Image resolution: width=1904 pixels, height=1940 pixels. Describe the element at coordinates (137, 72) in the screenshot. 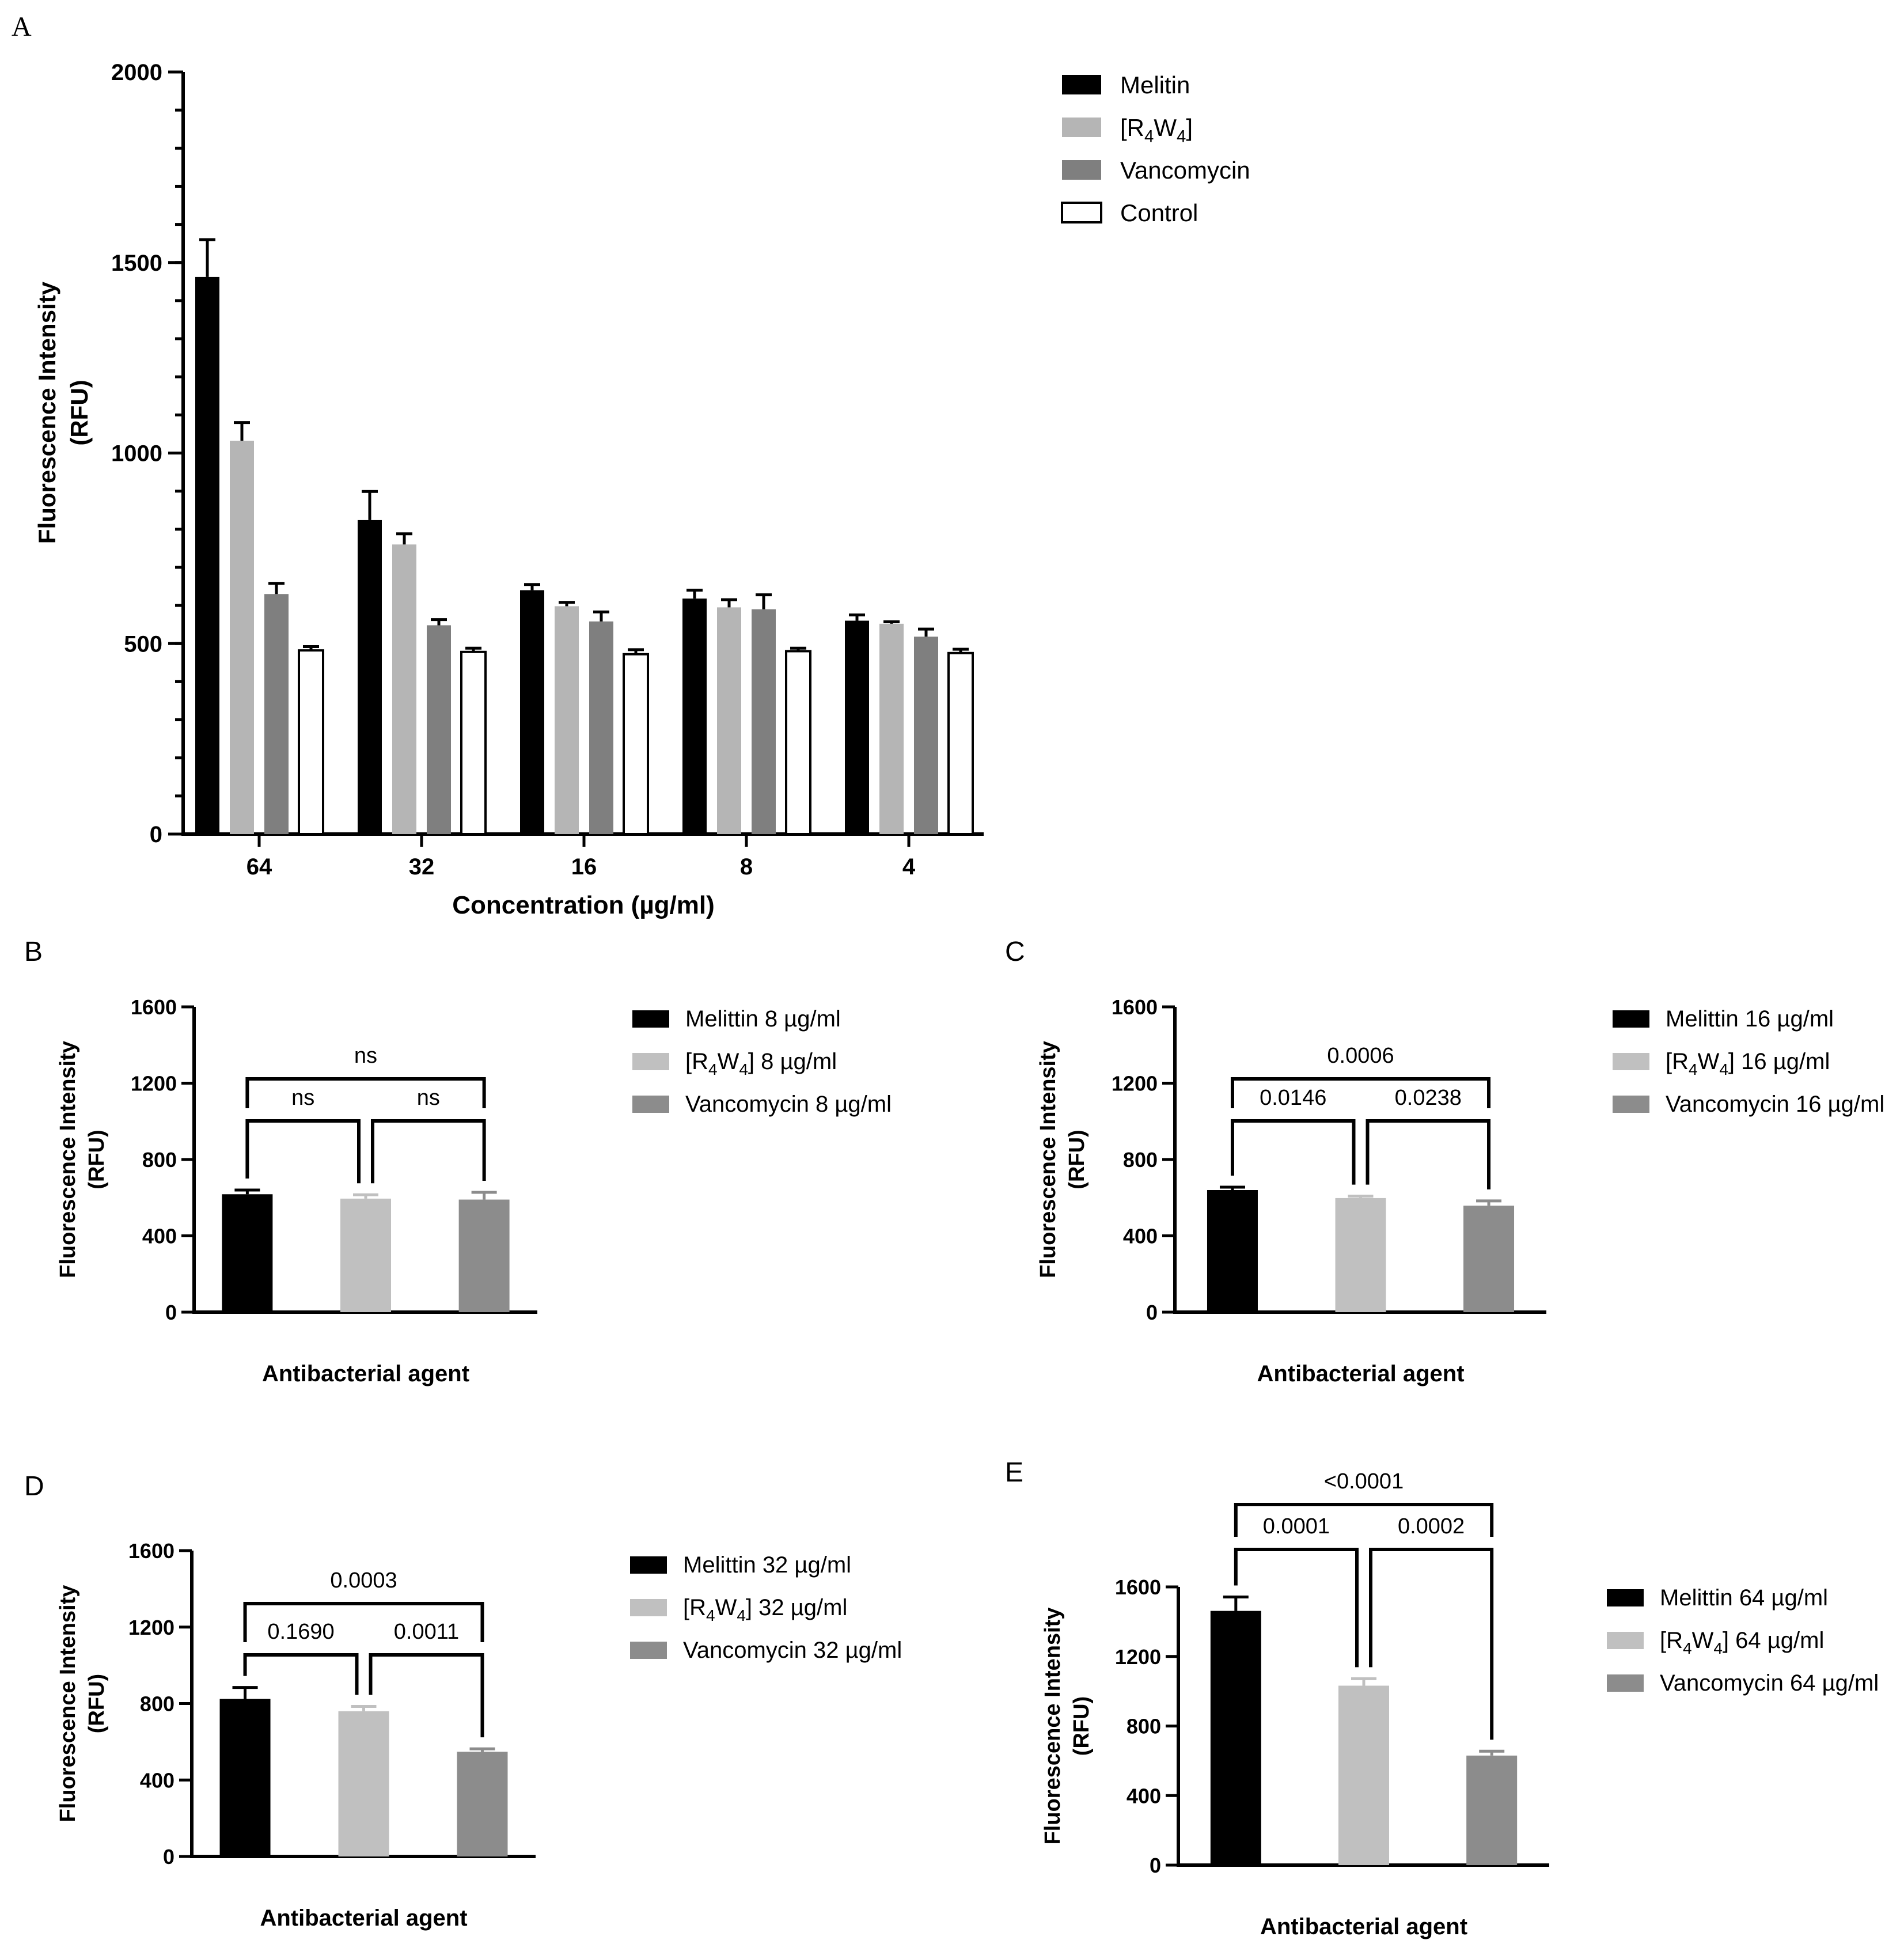

I see `y-tick-label: 2000` at that location.